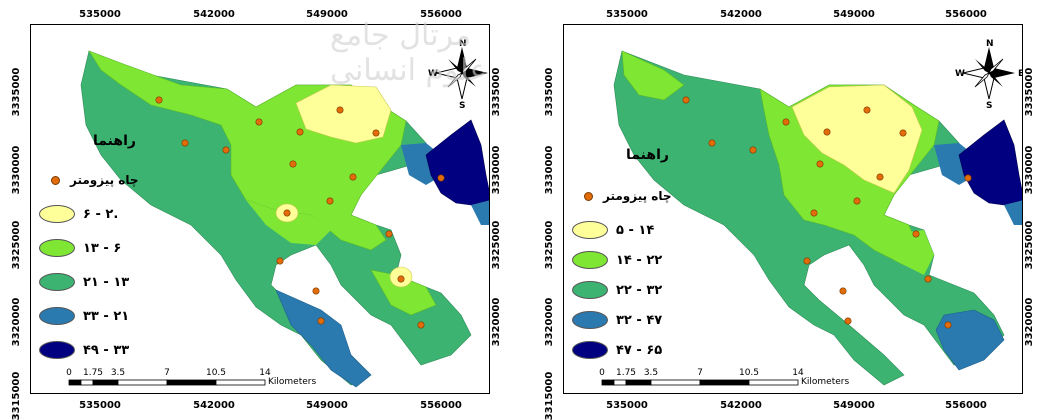 The image size is (1055, 420). I want to click on legend-class-3: ۲۱ - ۱۳, so click(84, 282).